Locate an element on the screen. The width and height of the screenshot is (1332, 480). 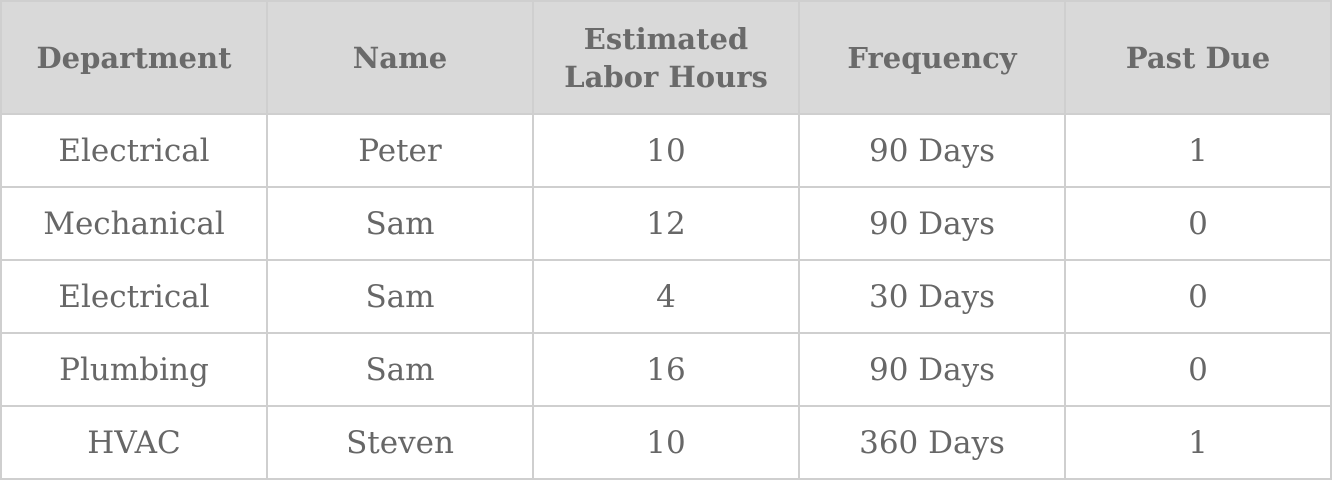
cell-estimated-labor-hours: 12 is located at coordinates (666, 223).